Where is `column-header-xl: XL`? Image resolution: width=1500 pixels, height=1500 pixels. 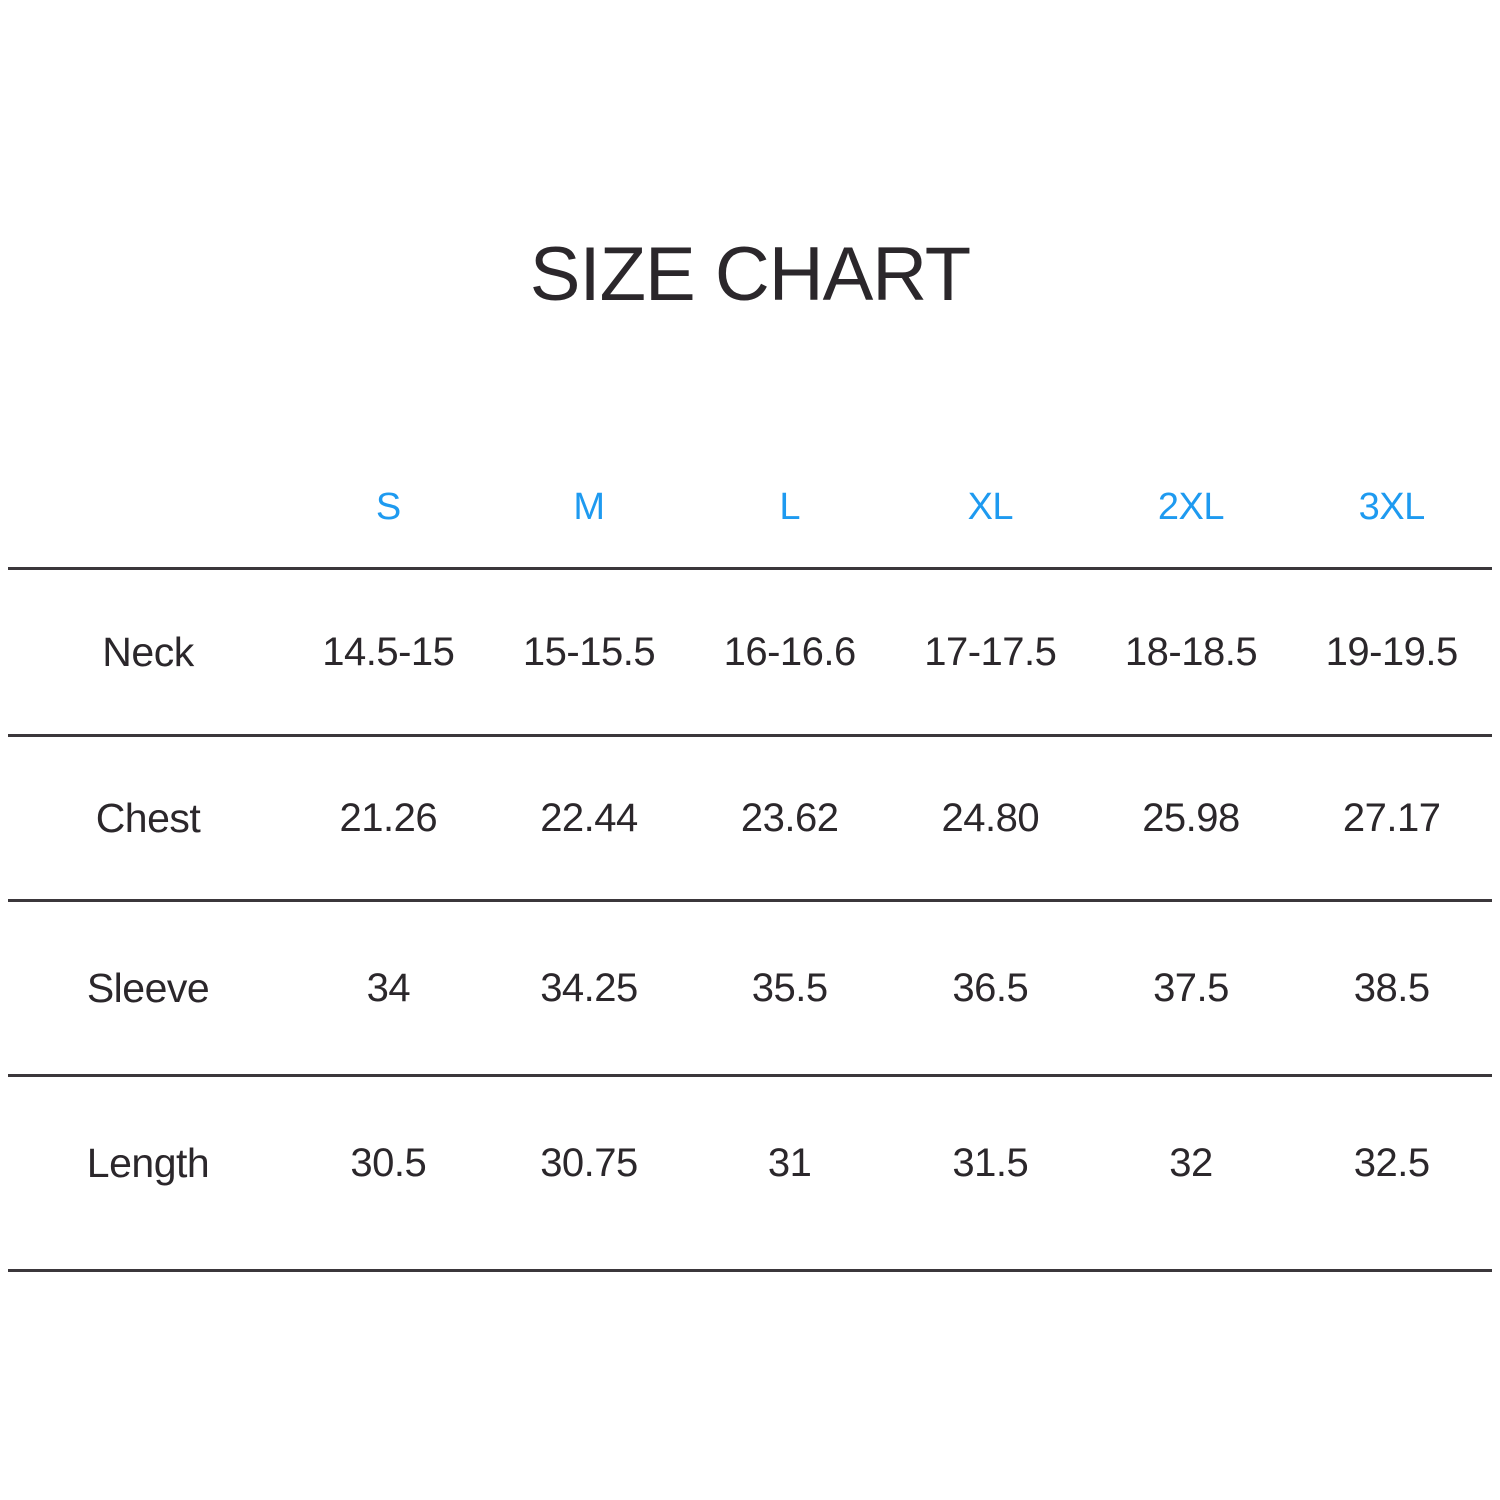
column-header-xl: XL is located at coordinates (990, 506).